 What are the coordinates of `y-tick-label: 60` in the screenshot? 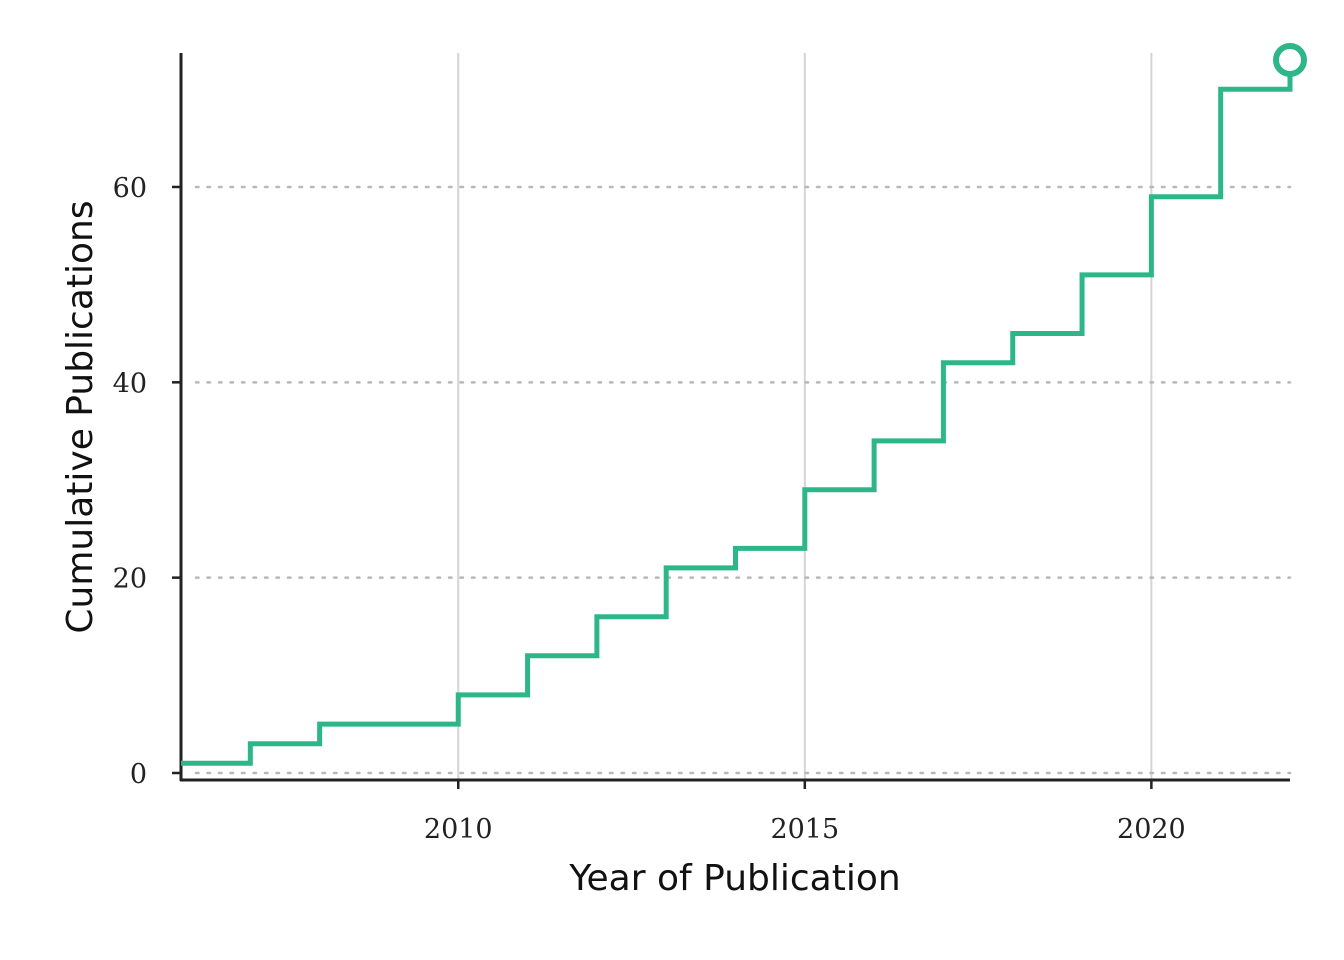 It's located at (130, 188).